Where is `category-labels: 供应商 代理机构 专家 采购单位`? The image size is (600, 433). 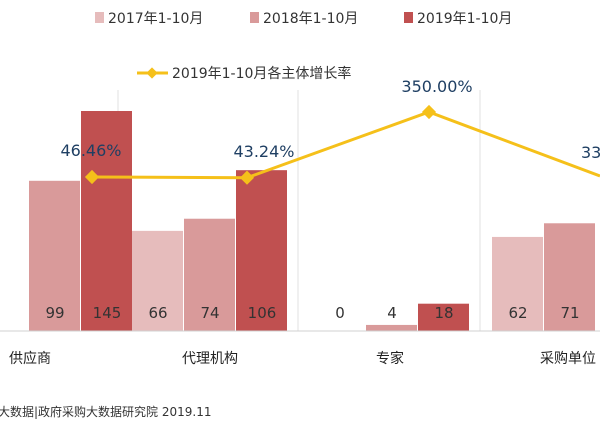 category-labels: 供应商 代理机构 专家 采购单位 is located at coordinates (302, 358).